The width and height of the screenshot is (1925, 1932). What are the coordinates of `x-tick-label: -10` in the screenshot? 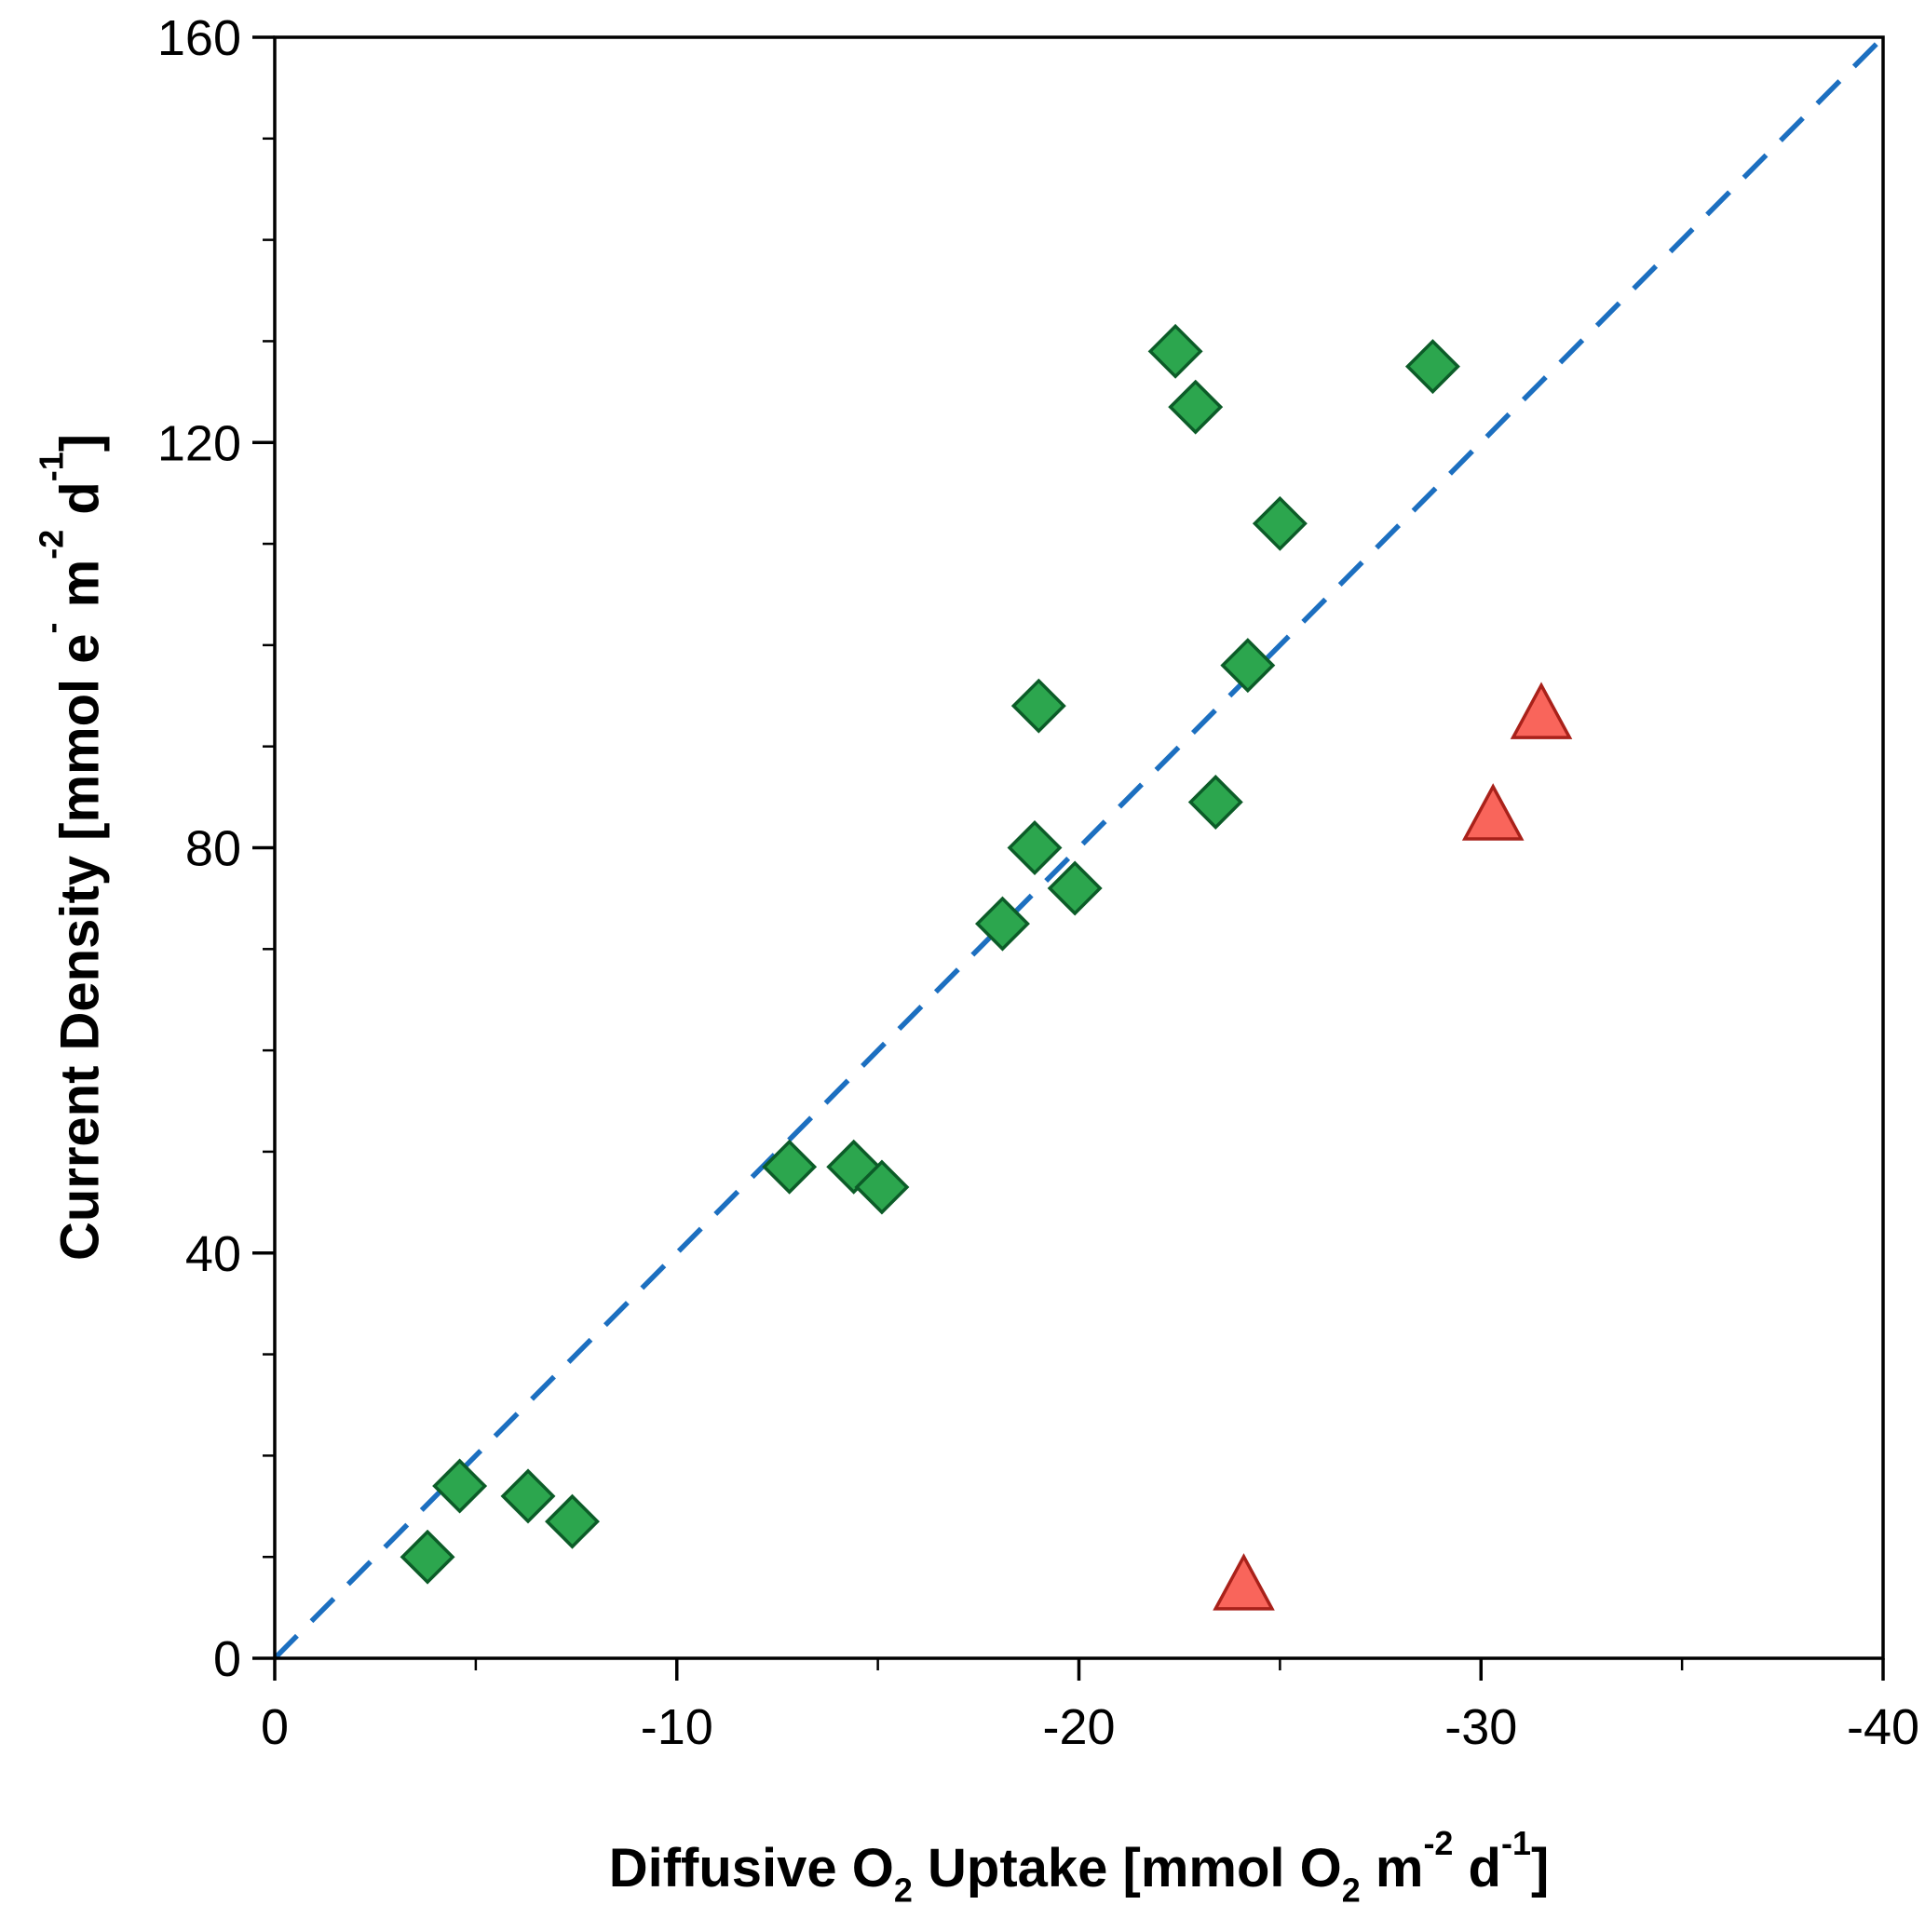 It's located at (677, 1727).